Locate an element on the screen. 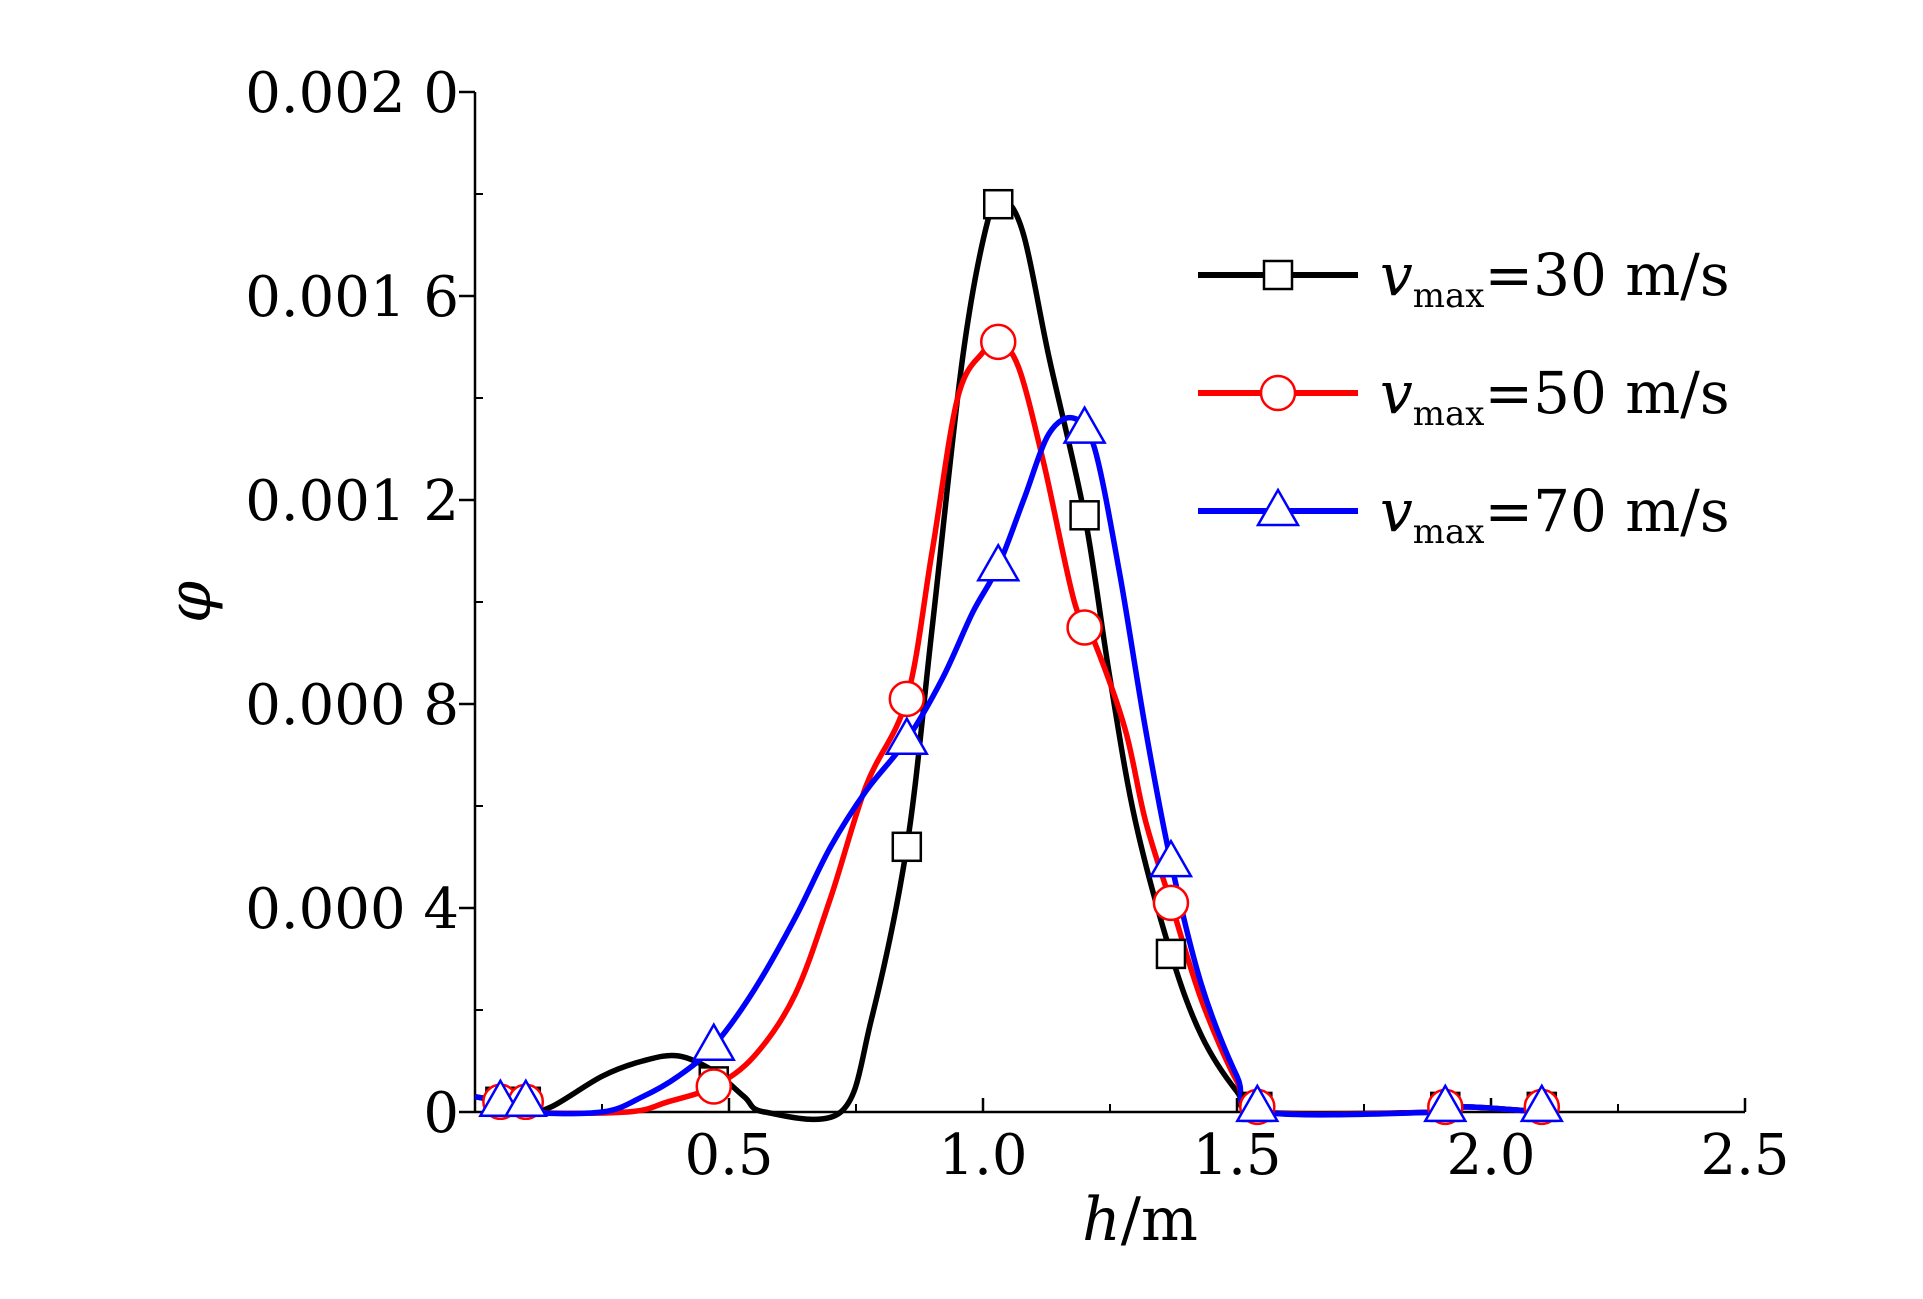 The width and height of the screenshot is (1923, 1299). legend-label: vmax=50 m/s is located at coordinates (1555, 396).